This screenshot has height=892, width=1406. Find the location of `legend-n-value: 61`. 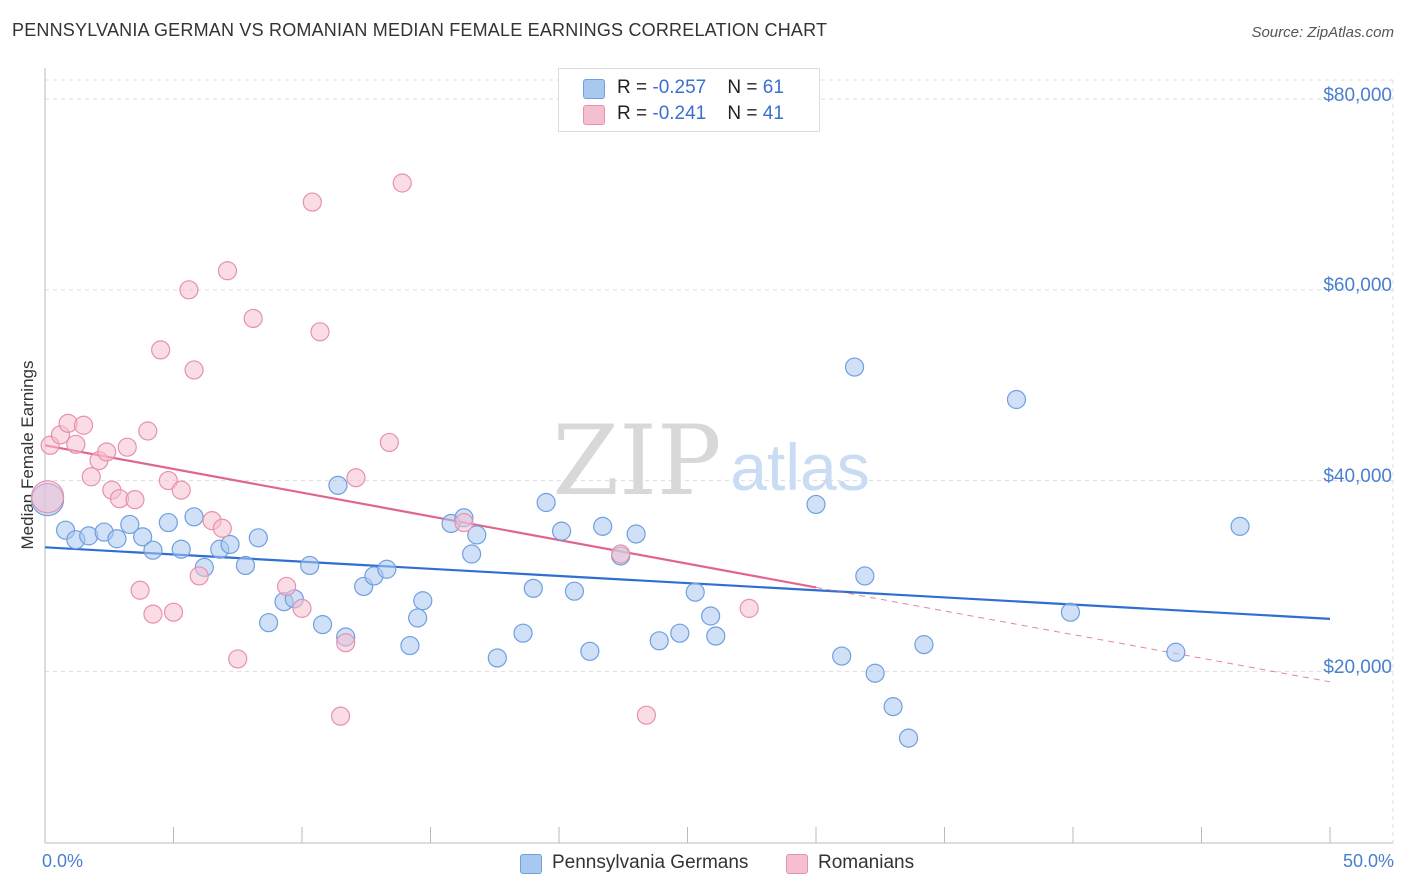

legend-n-value: 61 is located at coordinates (773, 87).